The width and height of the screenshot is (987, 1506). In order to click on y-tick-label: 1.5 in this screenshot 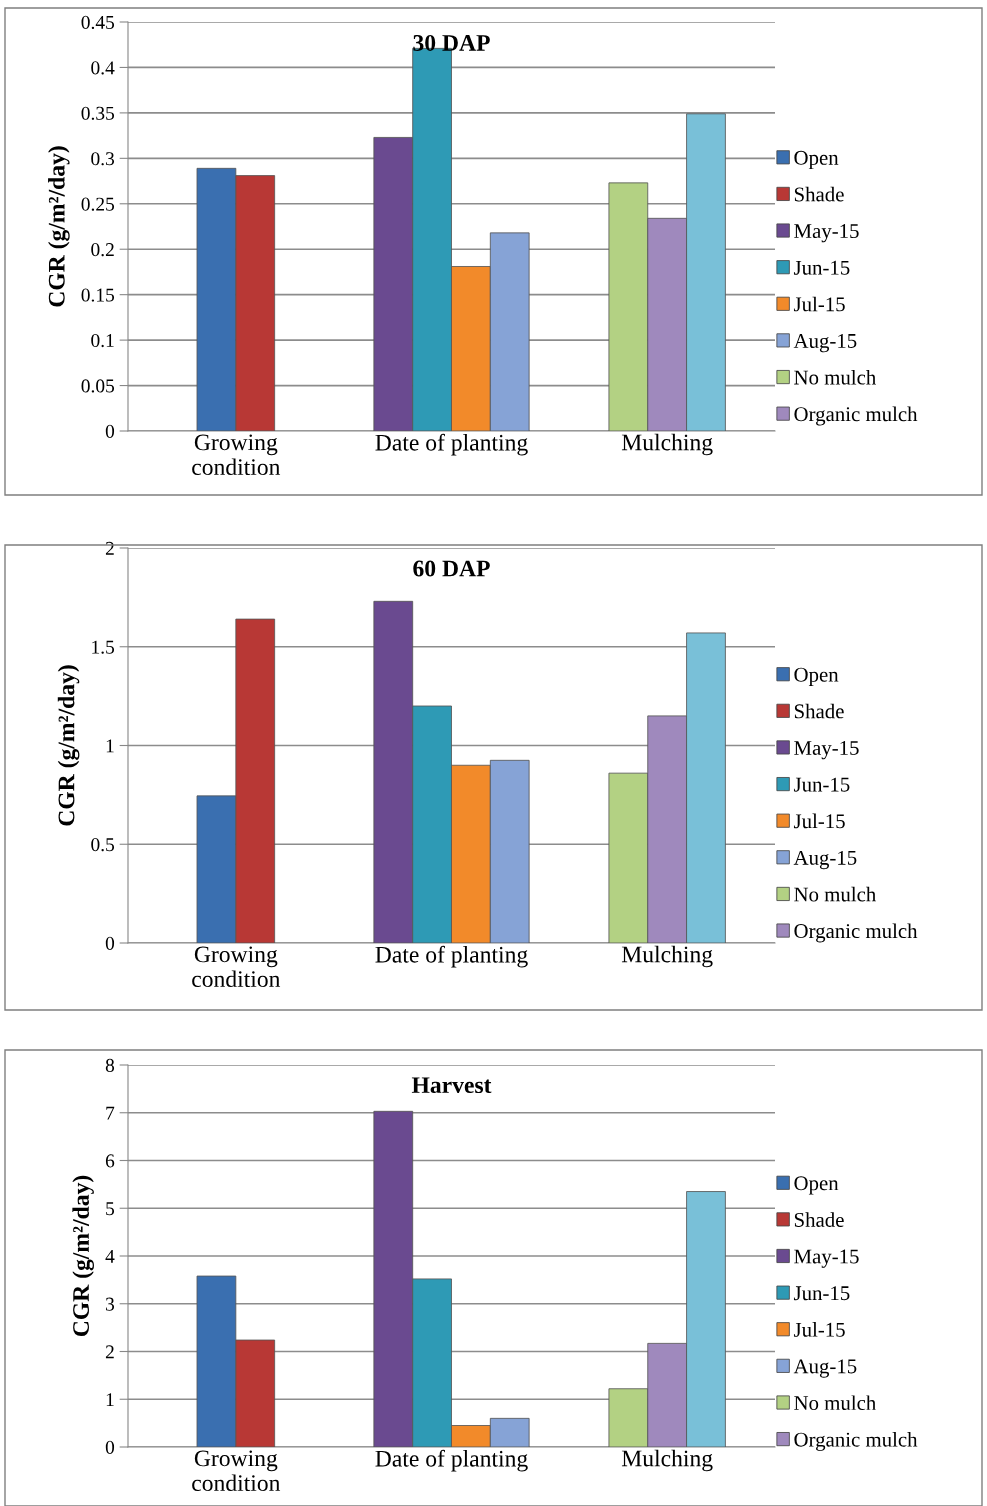, I will do `click(103, 647)`.